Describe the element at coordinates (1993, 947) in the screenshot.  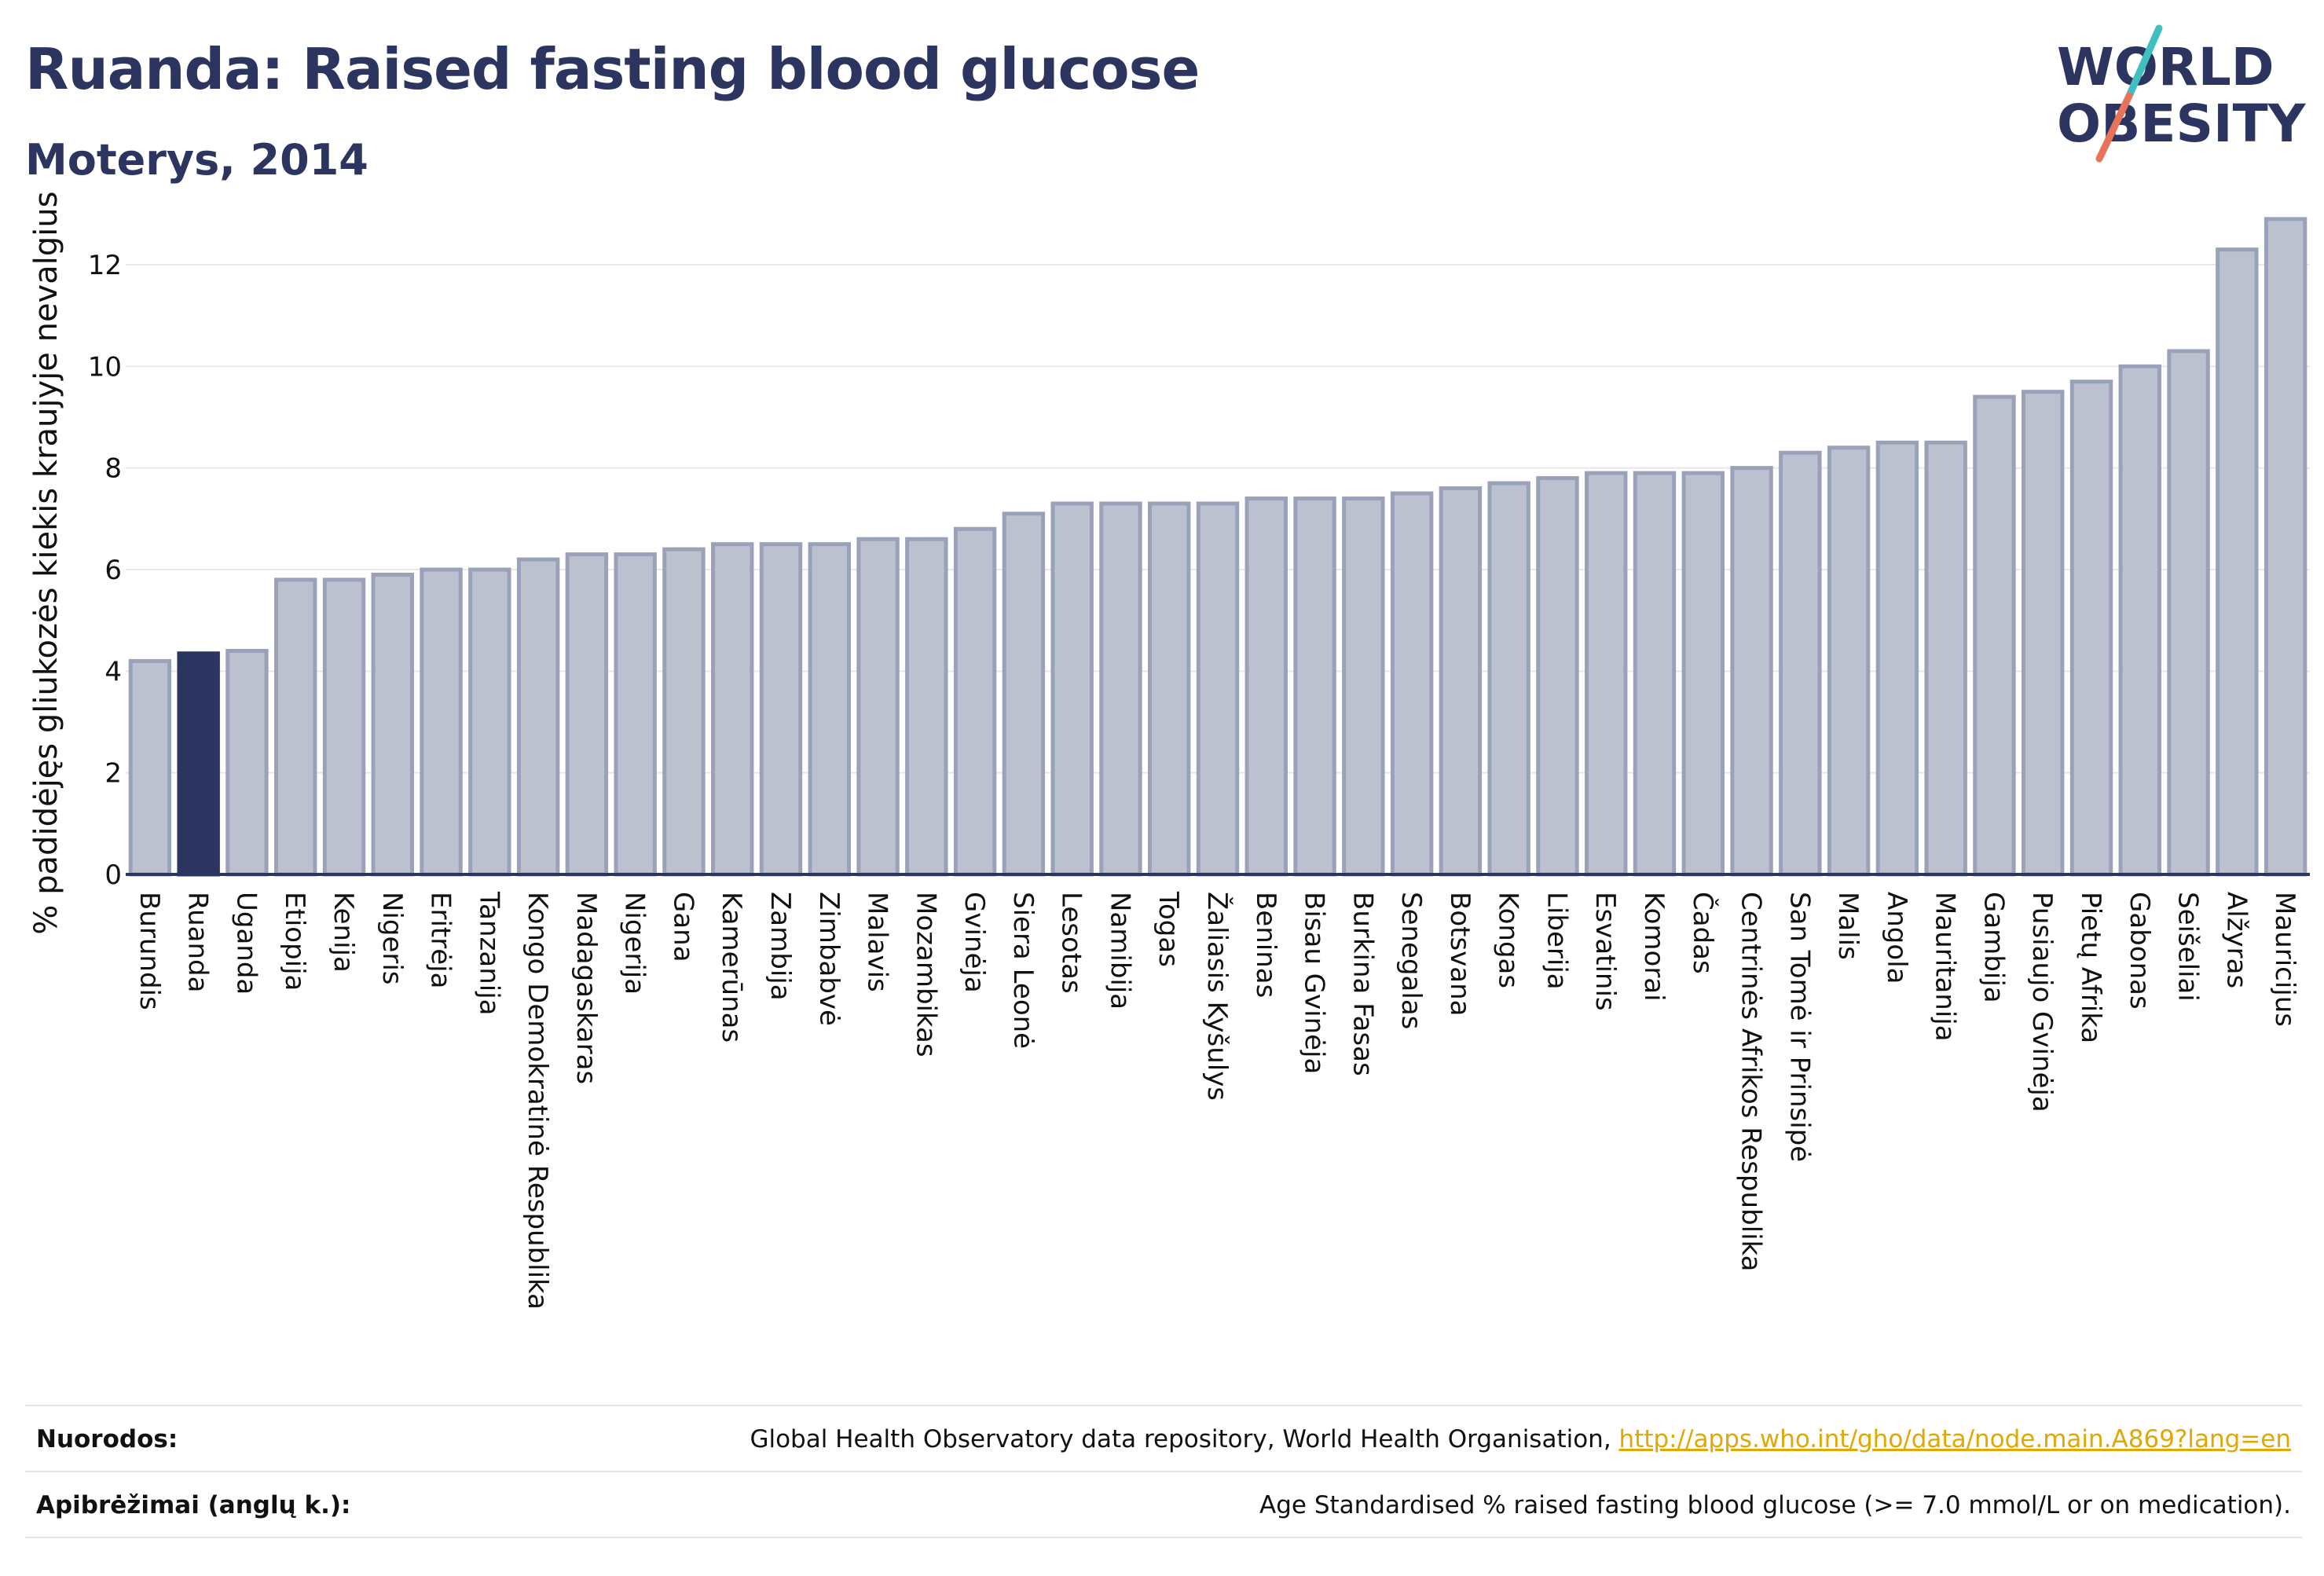
I see `x-tick-label: Gambija` at that location.